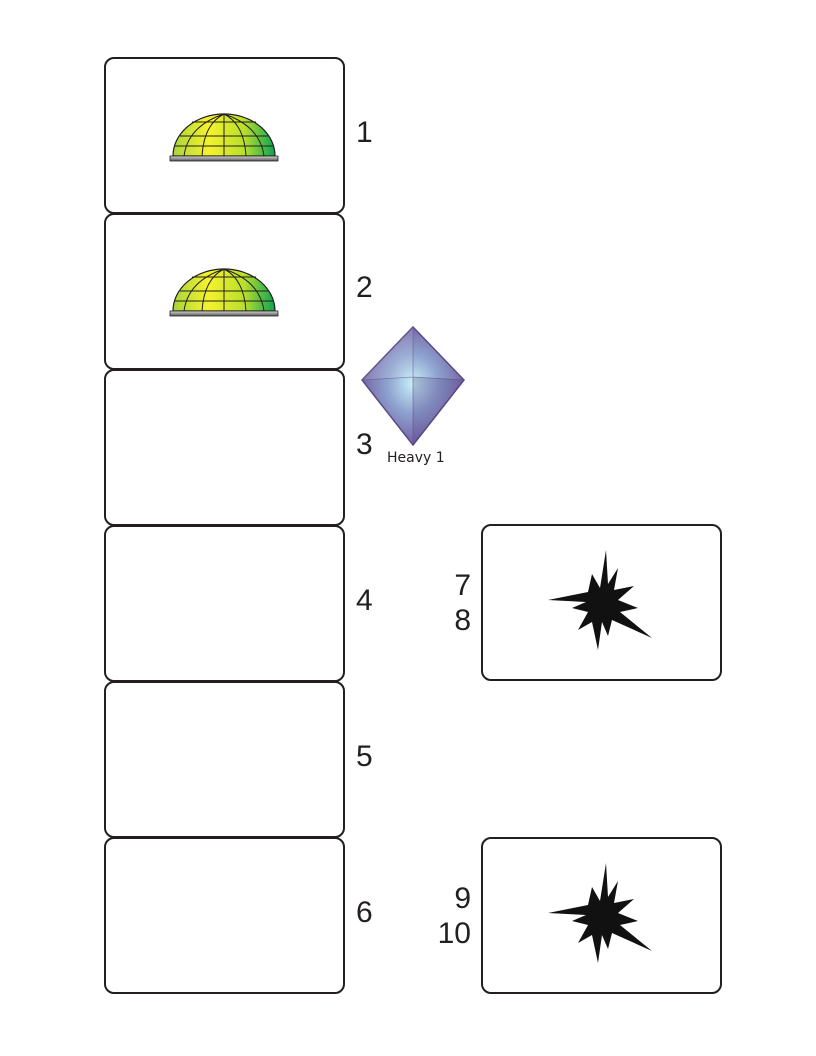 The width and height of the screenshot is (816, 1056). Describe the element at coordinates (364, 756) in the screenshot. I see `card-number: 5` at that location.